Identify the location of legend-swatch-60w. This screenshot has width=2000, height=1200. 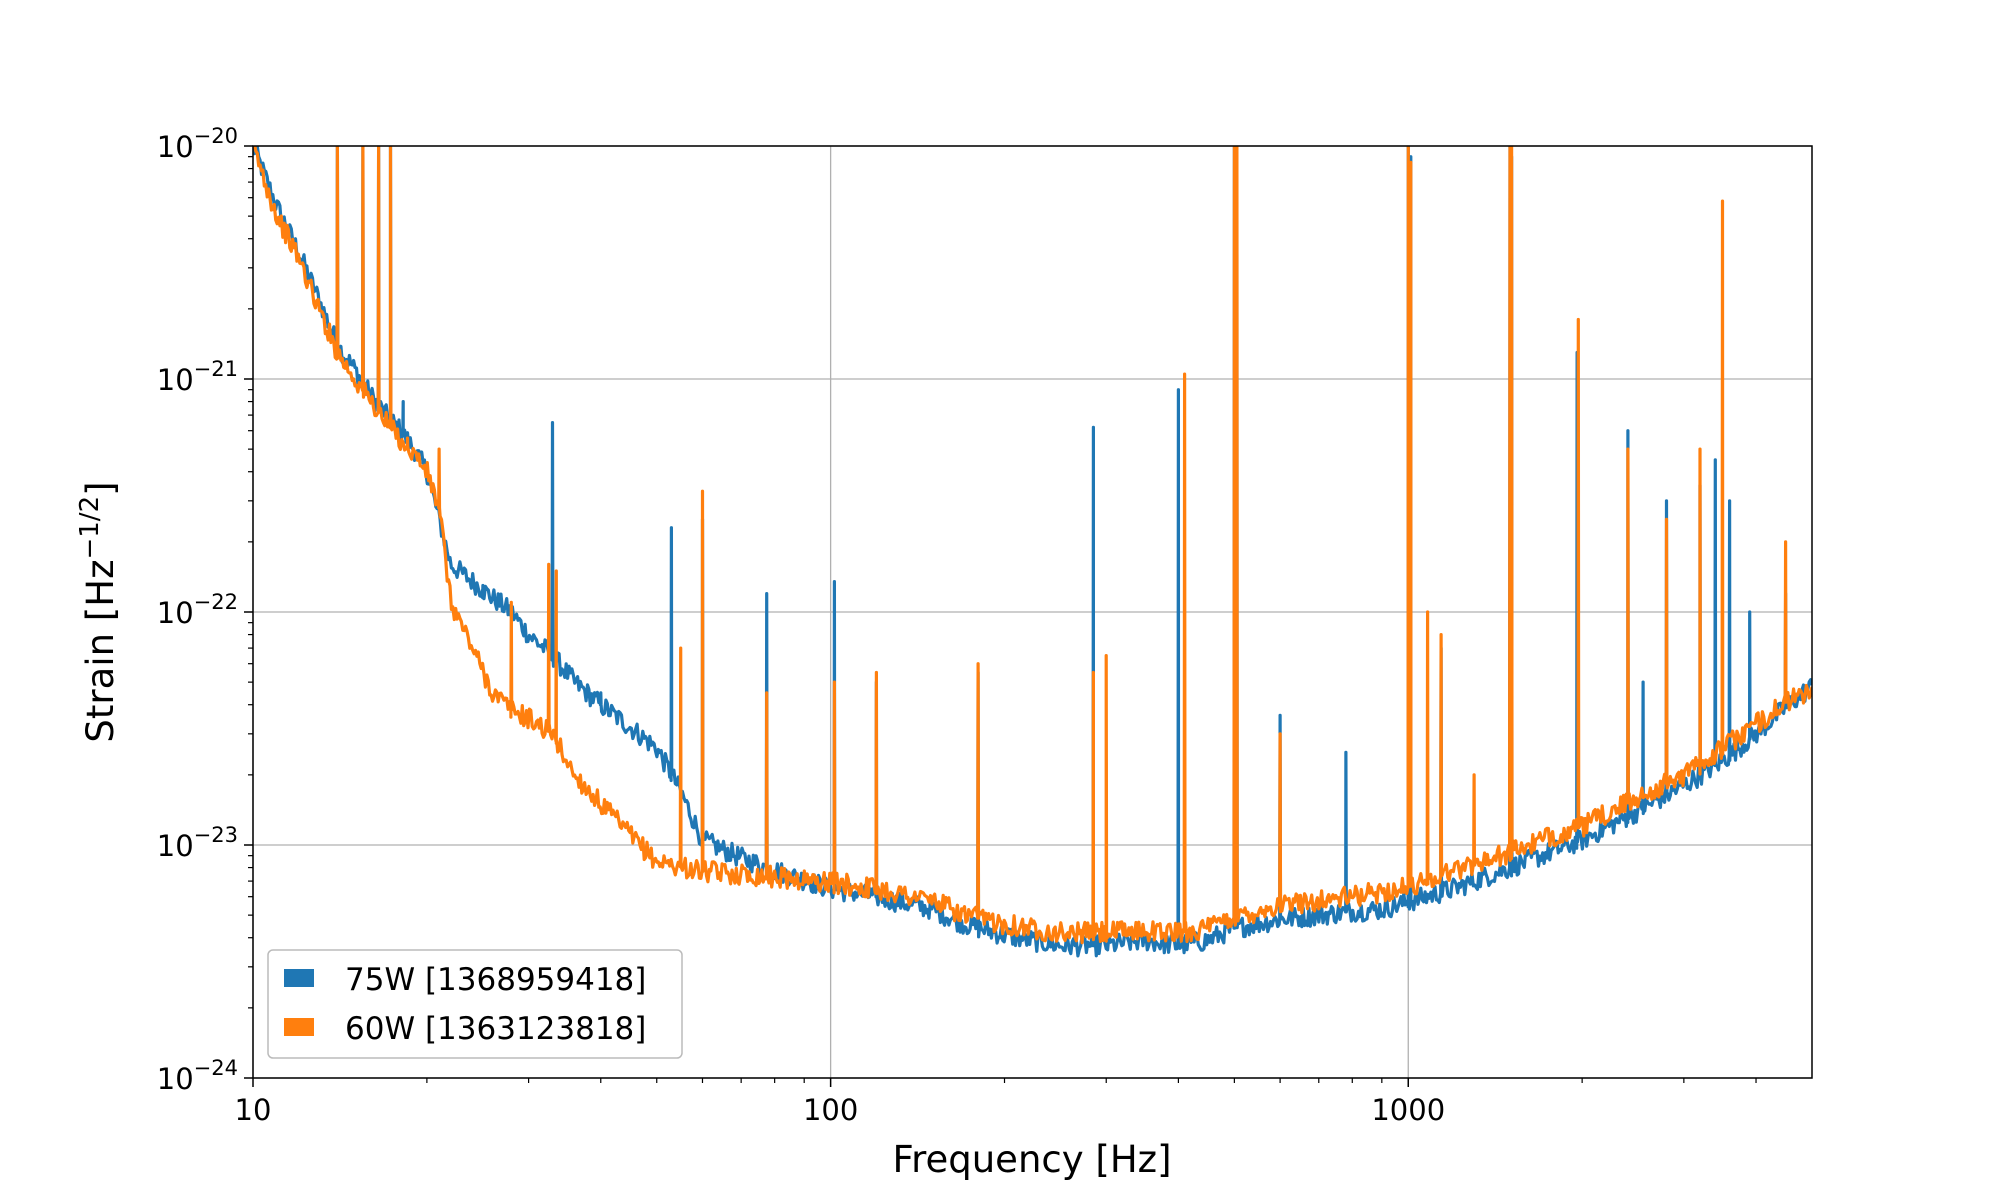
(299, 1027).